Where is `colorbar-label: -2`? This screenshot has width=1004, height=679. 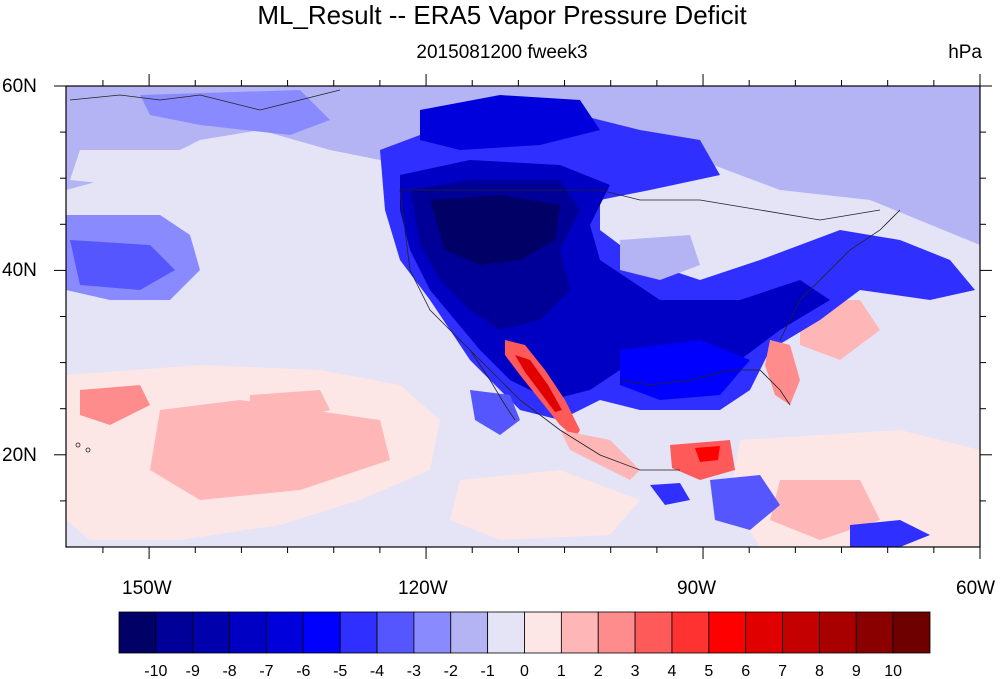 colorbar-label: -2 is located at coordinates (451, 671).